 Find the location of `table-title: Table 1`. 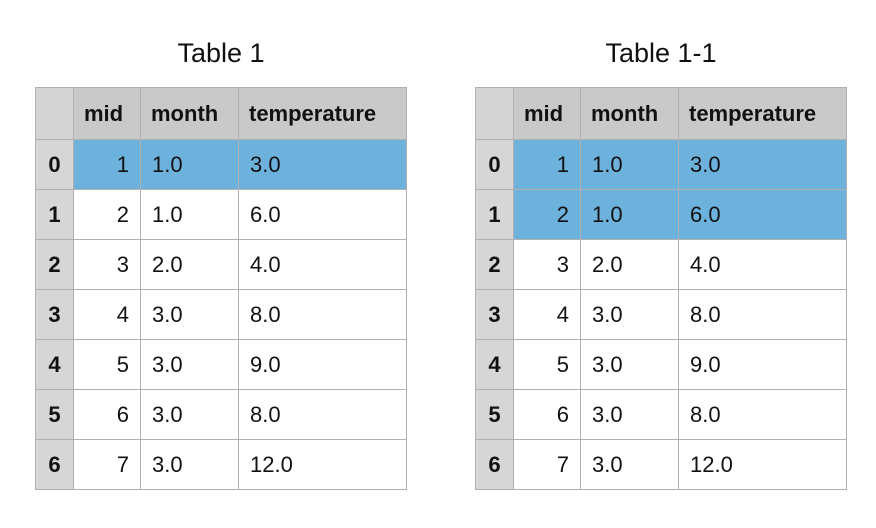

table-title: Table 1 is located at coordinates (221, 53).